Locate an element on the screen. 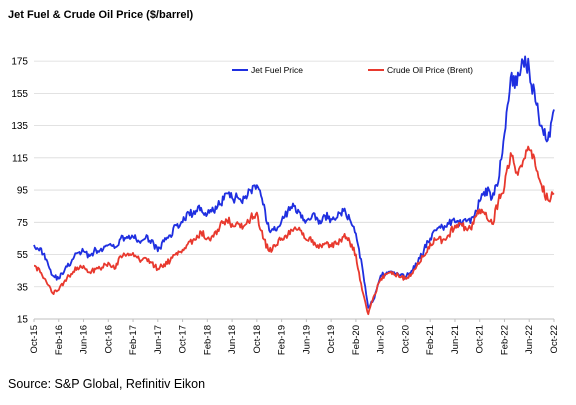  x-tick-label: Jun-22 is located at coordinates (529, 339).